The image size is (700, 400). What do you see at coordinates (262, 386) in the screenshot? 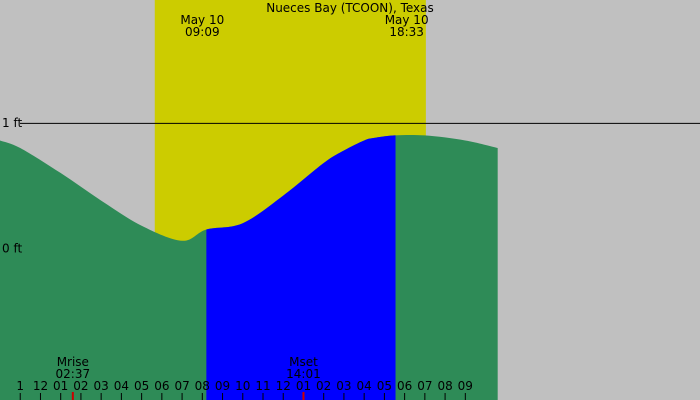
I see `x-tick-label: 11` at bounding box center [262, 386].